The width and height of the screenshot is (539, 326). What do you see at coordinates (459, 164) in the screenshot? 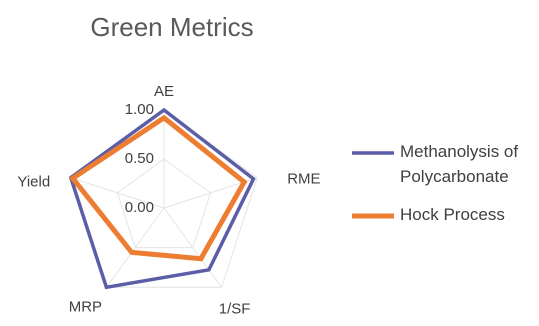
I see `legend-entry: Methanolysis of Polycarbonate` at bounding box center [459, 164].